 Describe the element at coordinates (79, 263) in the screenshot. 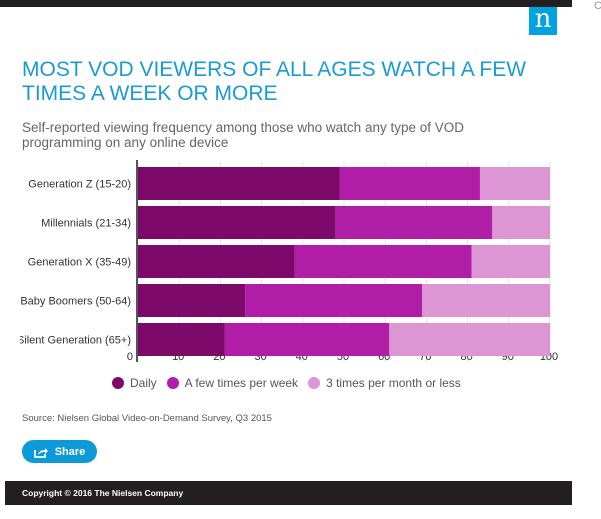

I see `category-label: Generation X (35-49)` at that location.